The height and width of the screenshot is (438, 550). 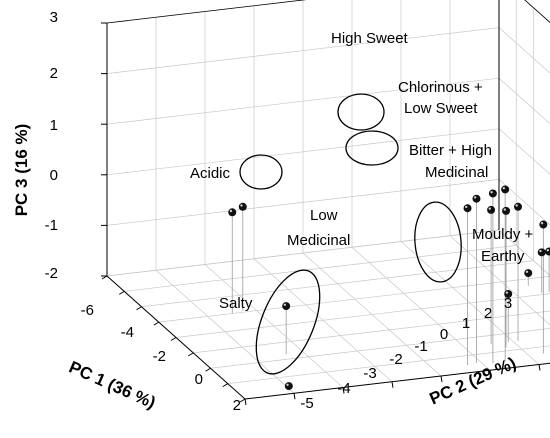 What do you see at coordinates (199, 379) in the screenshot?
I see `pc1-tick-label: 0` at bounding box center [199, 379].